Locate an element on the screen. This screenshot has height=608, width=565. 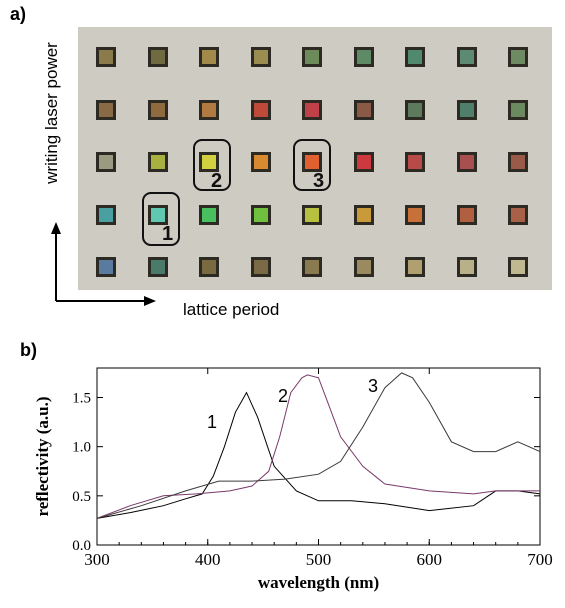
panel-a-ylabel: writing laser power is located at coordinates (51, 113).